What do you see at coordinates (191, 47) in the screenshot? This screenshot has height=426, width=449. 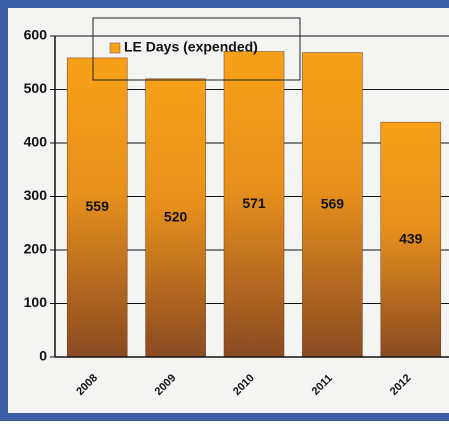 I see `legend-label: LE Days (expended)` at bounding box center [191, 47].